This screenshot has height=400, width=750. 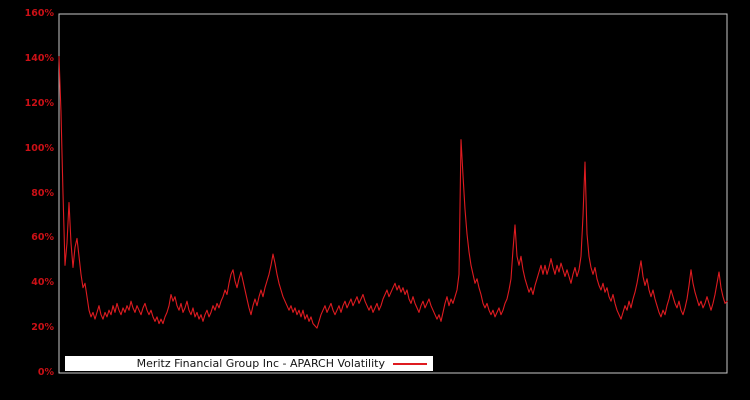 What do you see at coordinates (39, 58) in the screenshot?
I see `y-axis-tick-label: 140%` at bounding box center [39, 58].